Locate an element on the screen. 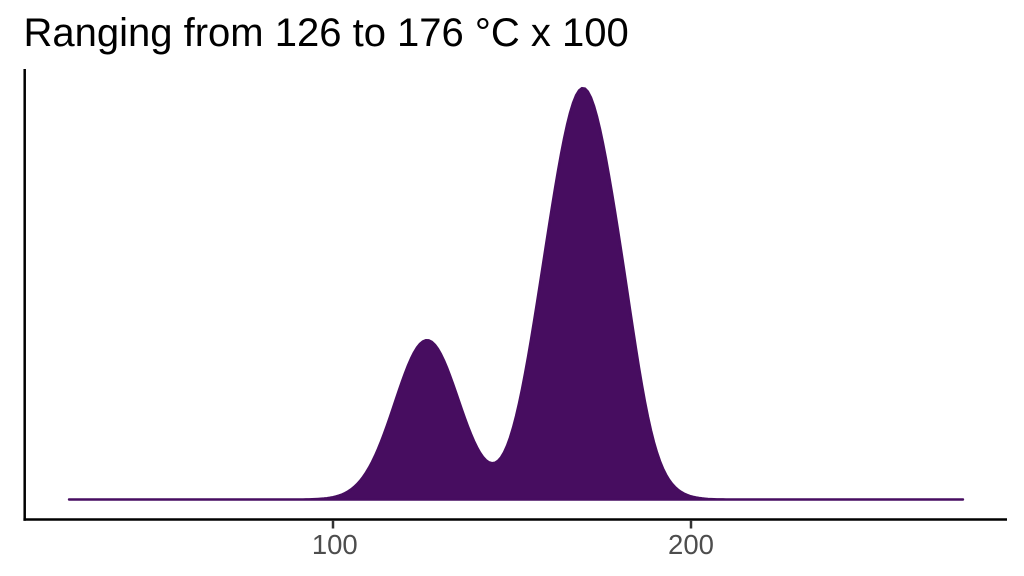 This screenshot has height=576, width=1024. svg-text: 100 is located at coordinates (335, 544).